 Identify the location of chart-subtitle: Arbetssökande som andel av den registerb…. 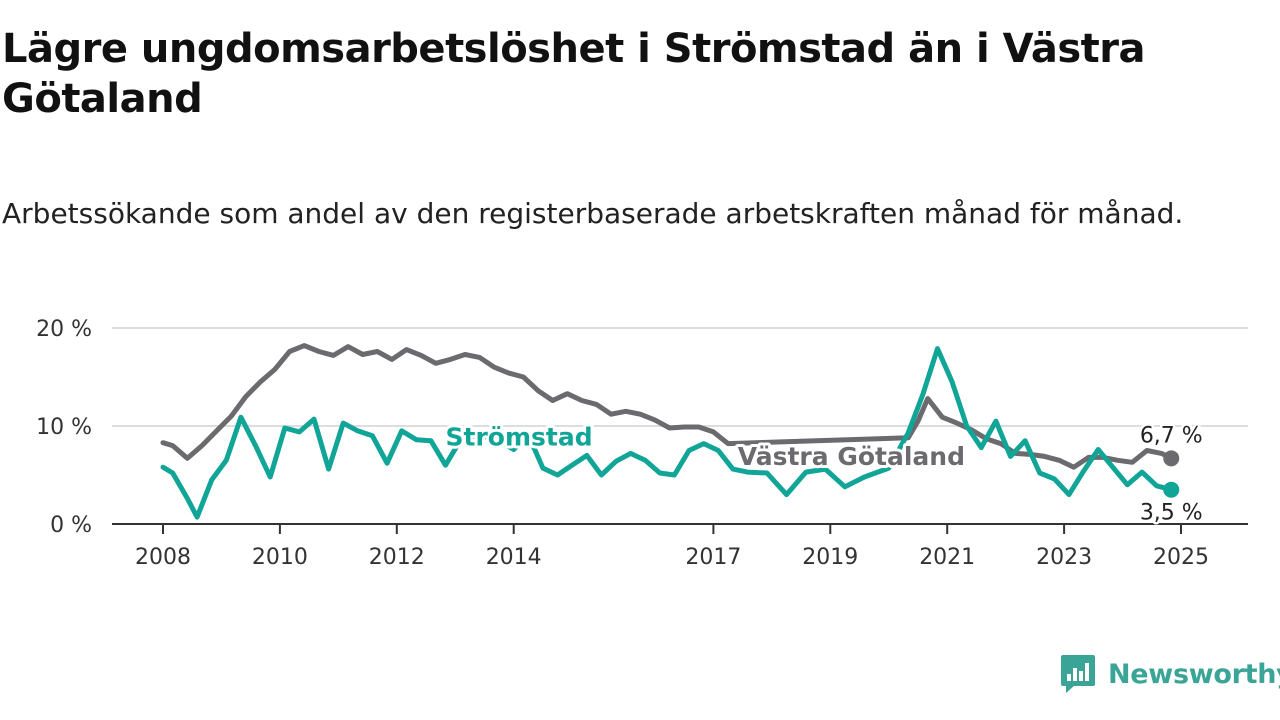
(593, 213).